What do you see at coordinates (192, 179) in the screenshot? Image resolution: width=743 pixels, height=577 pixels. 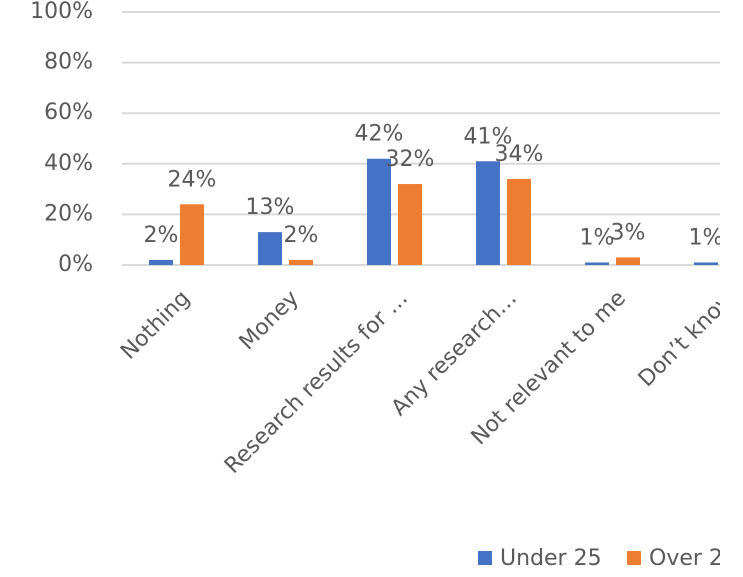 I see `data-label: 24%` at bounding box center [192, 179].